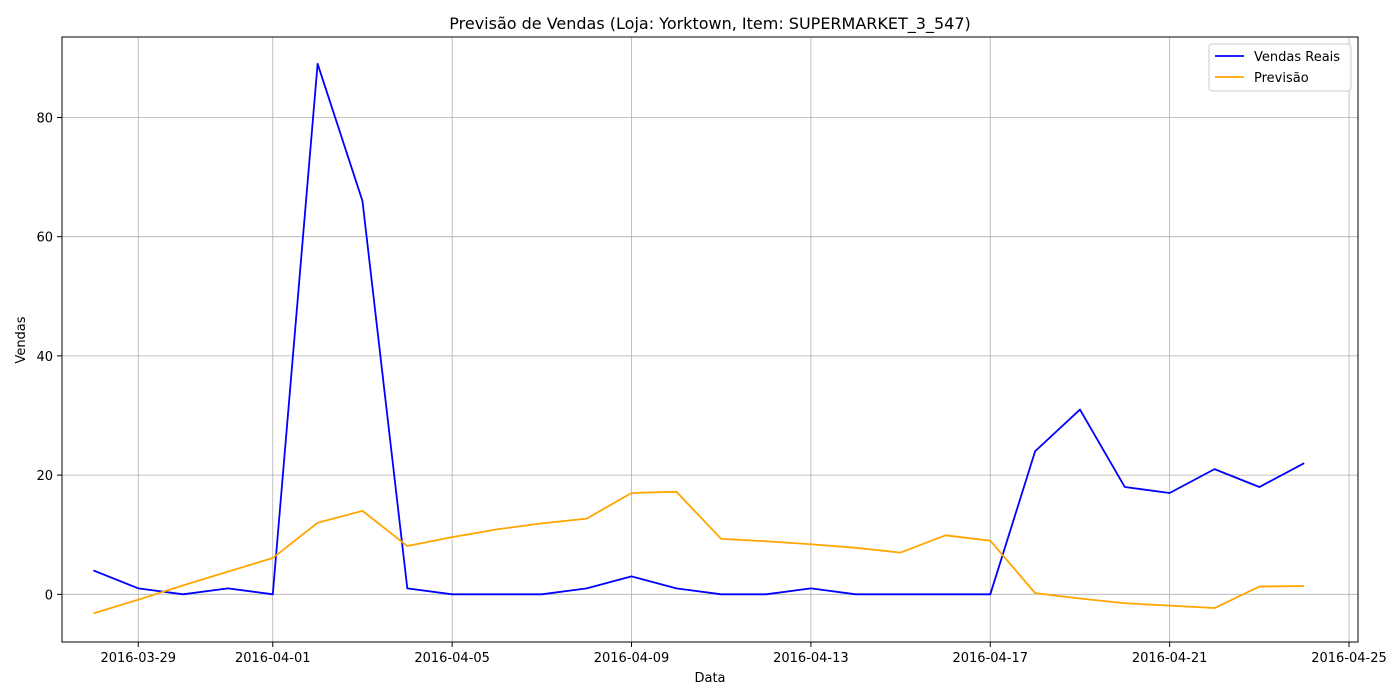 The width and height of the screenshot is (1400, 700). What do you see at coordinates (44, 357) in the screenshot?
I see `y-tick-label: 40` at bounding box center [44, 357].